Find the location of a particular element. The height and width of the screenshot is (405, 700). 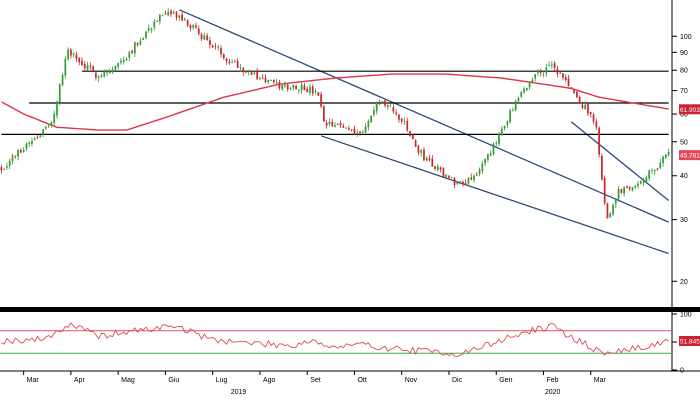

x-tick-label: Gen is located at coordinates (505, 380).